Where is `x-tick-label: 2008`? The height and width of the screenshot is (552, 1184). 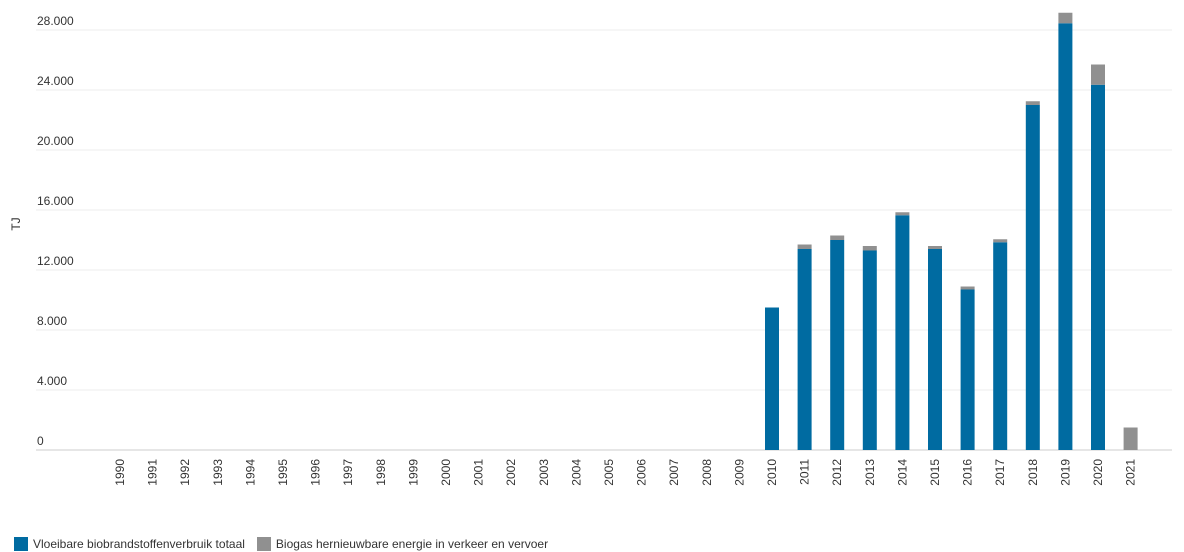 x-tick-label: 2008 is located at coordinates (707, 472).